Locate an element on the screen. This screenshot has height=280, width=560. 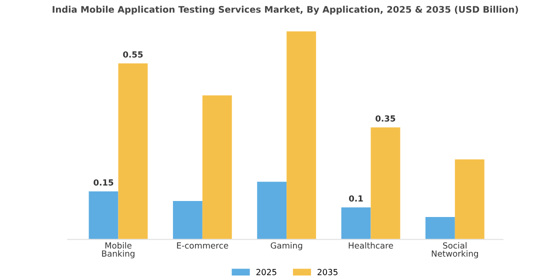
data-label: 0.1 is located at coordinates (356, 198).